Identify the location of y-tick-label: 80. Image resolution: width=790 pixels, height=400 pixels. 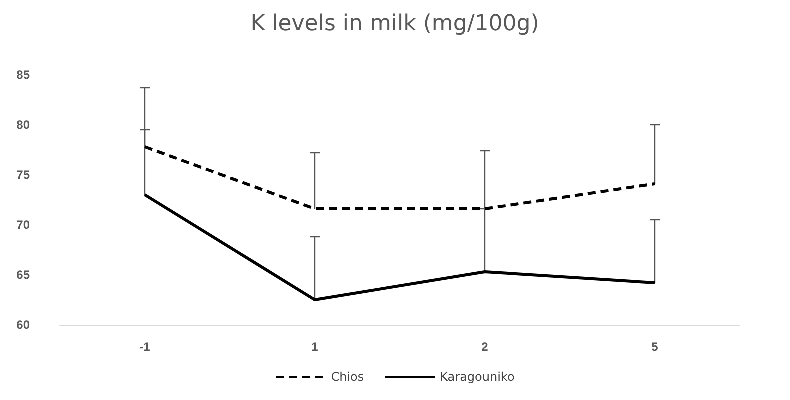
(23, 125).